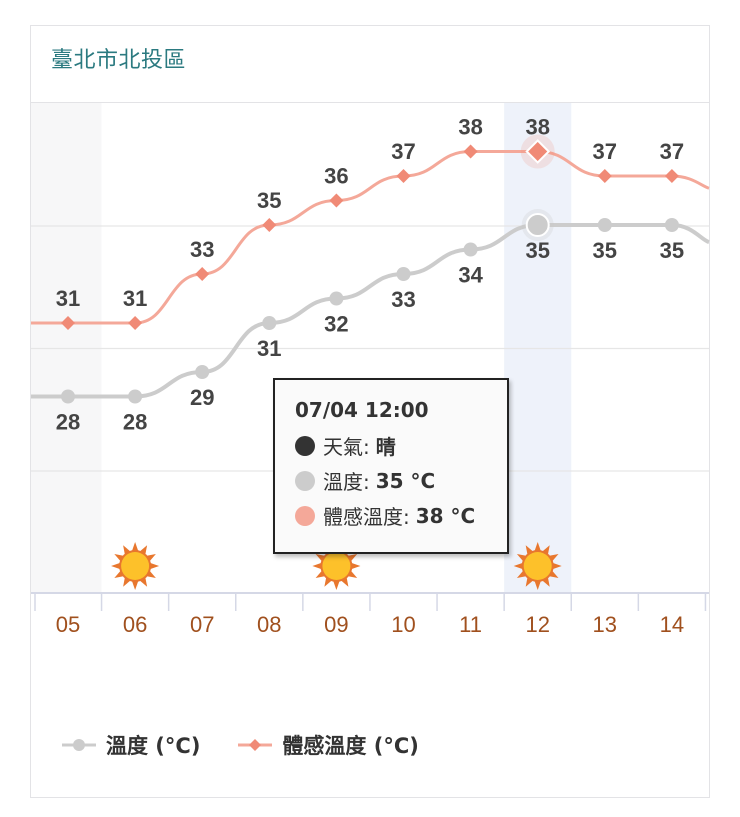  I want to click on temp-value-label: 32, so click(336, 324).